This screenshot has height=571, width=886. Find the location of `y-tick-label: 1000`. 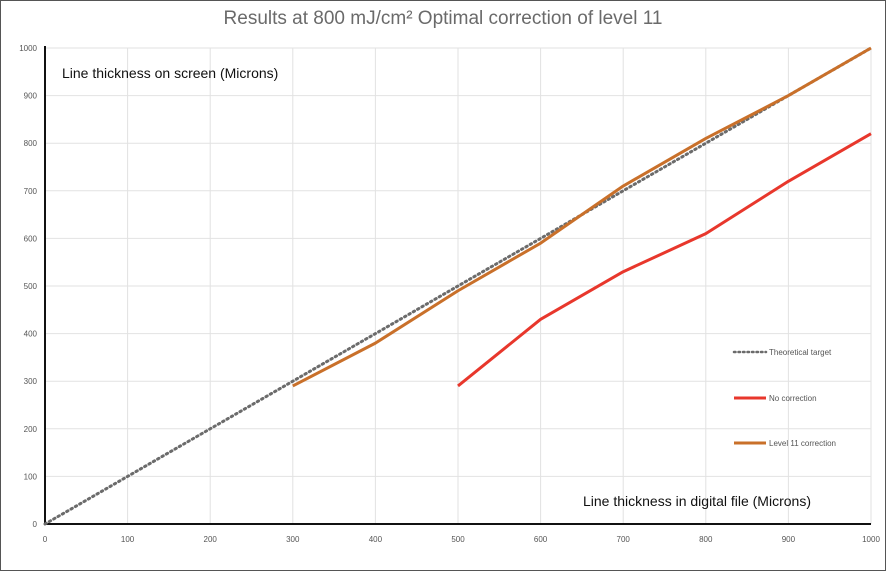

y-tick-label: 1000 is located at coordinates (28, 48).